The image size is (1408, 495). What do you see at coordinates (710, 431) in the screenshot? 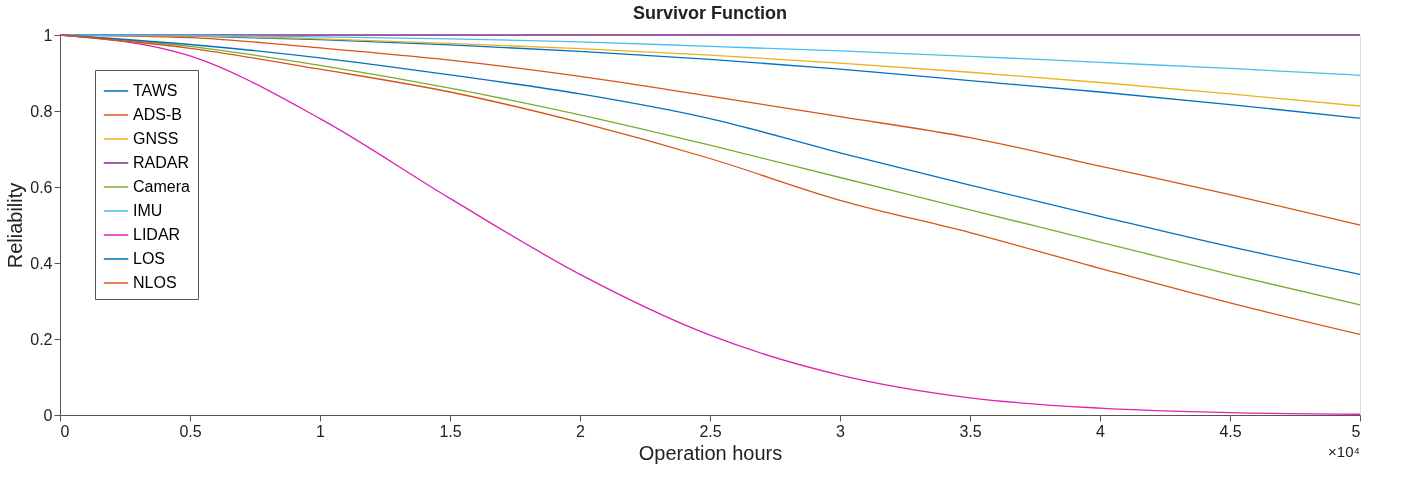
I see `x-tick-label: 2.5` at bounding box center [710, 431].